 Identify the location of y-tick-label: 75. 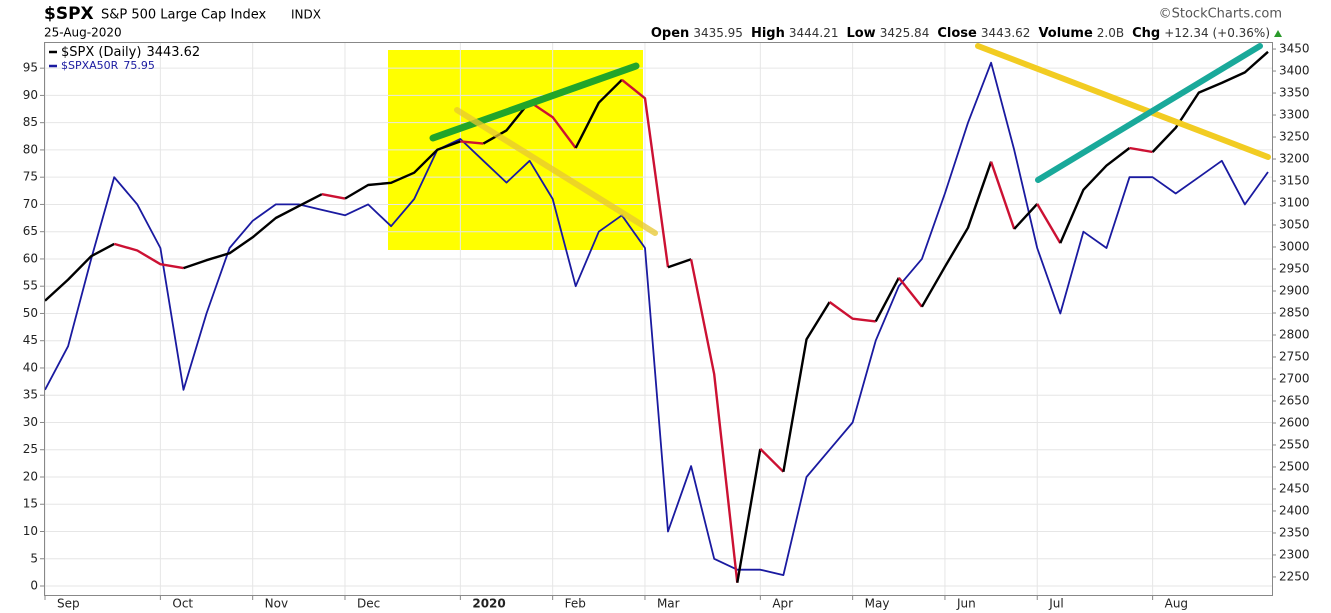
(30, 177).